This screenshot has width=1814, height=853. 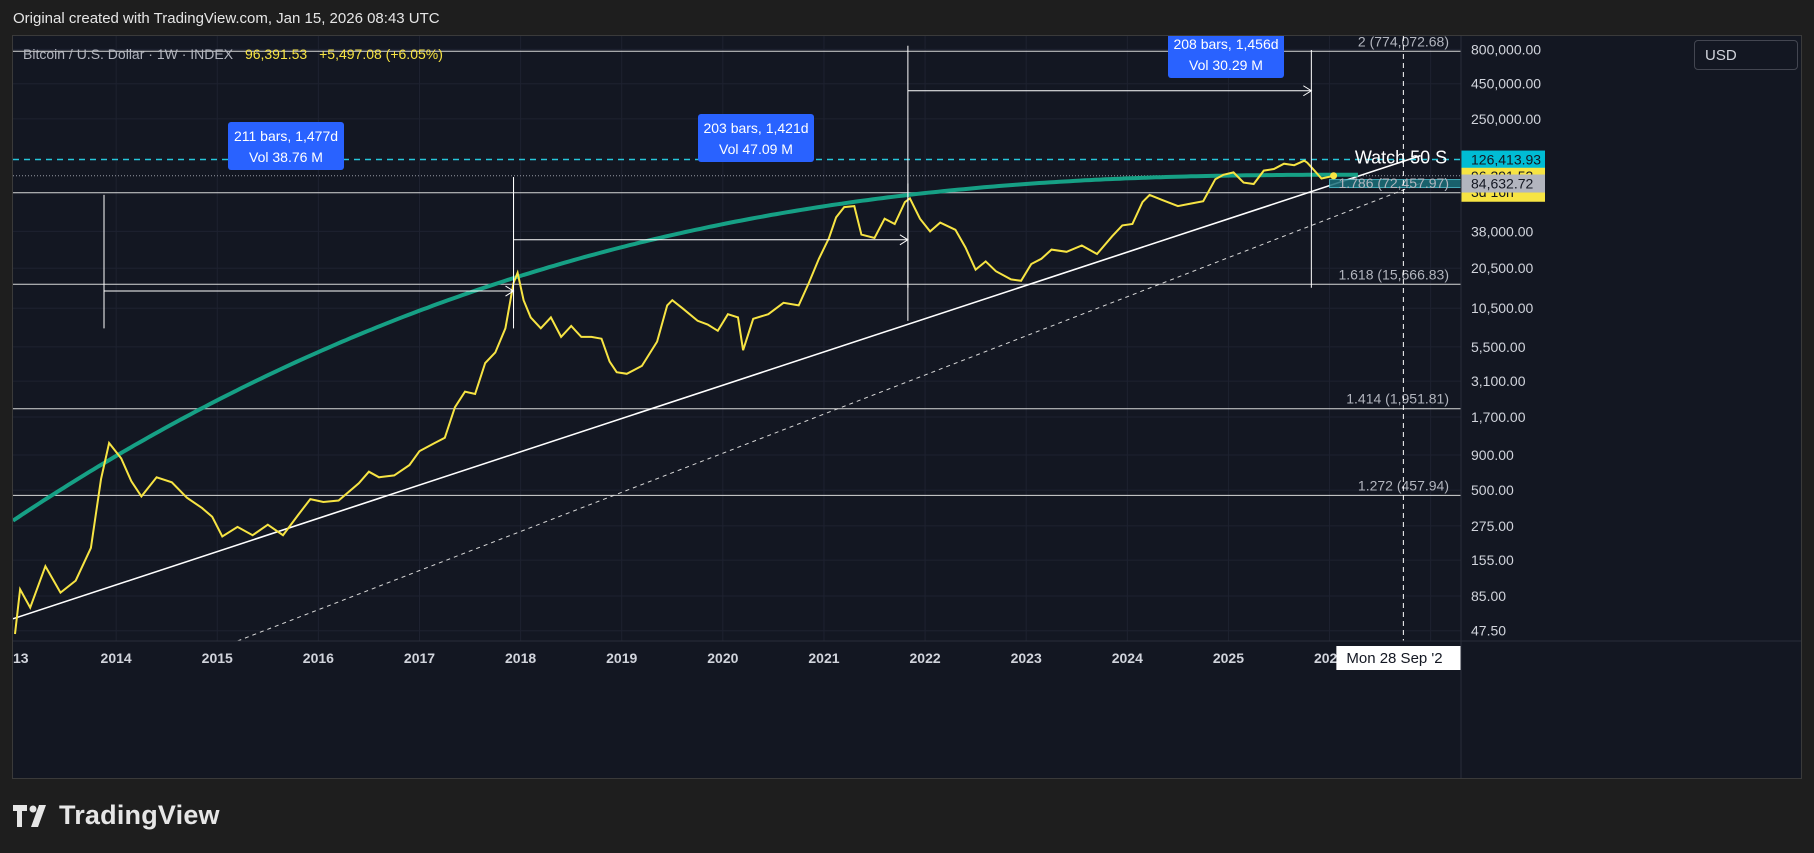 What do you see at coordinates (1492, 560) in the screenshot?
I see `y-axis-tick-label: 155.00` at bounding box center [1492, 560].